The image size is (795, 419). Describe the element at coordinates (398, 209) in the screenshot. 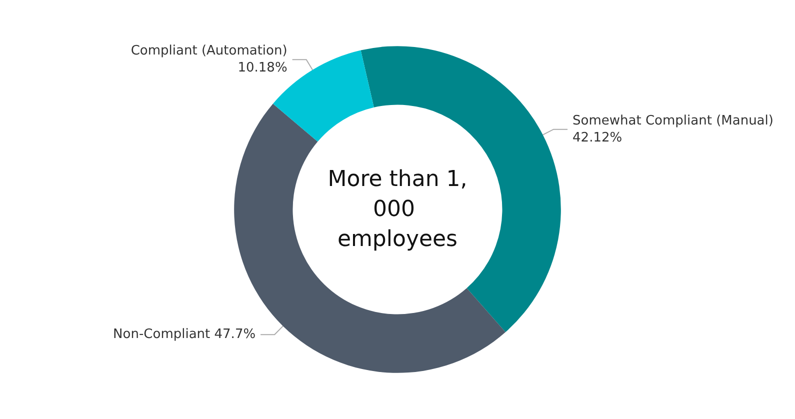

I see `text: More than 1,000 employees` at that location.